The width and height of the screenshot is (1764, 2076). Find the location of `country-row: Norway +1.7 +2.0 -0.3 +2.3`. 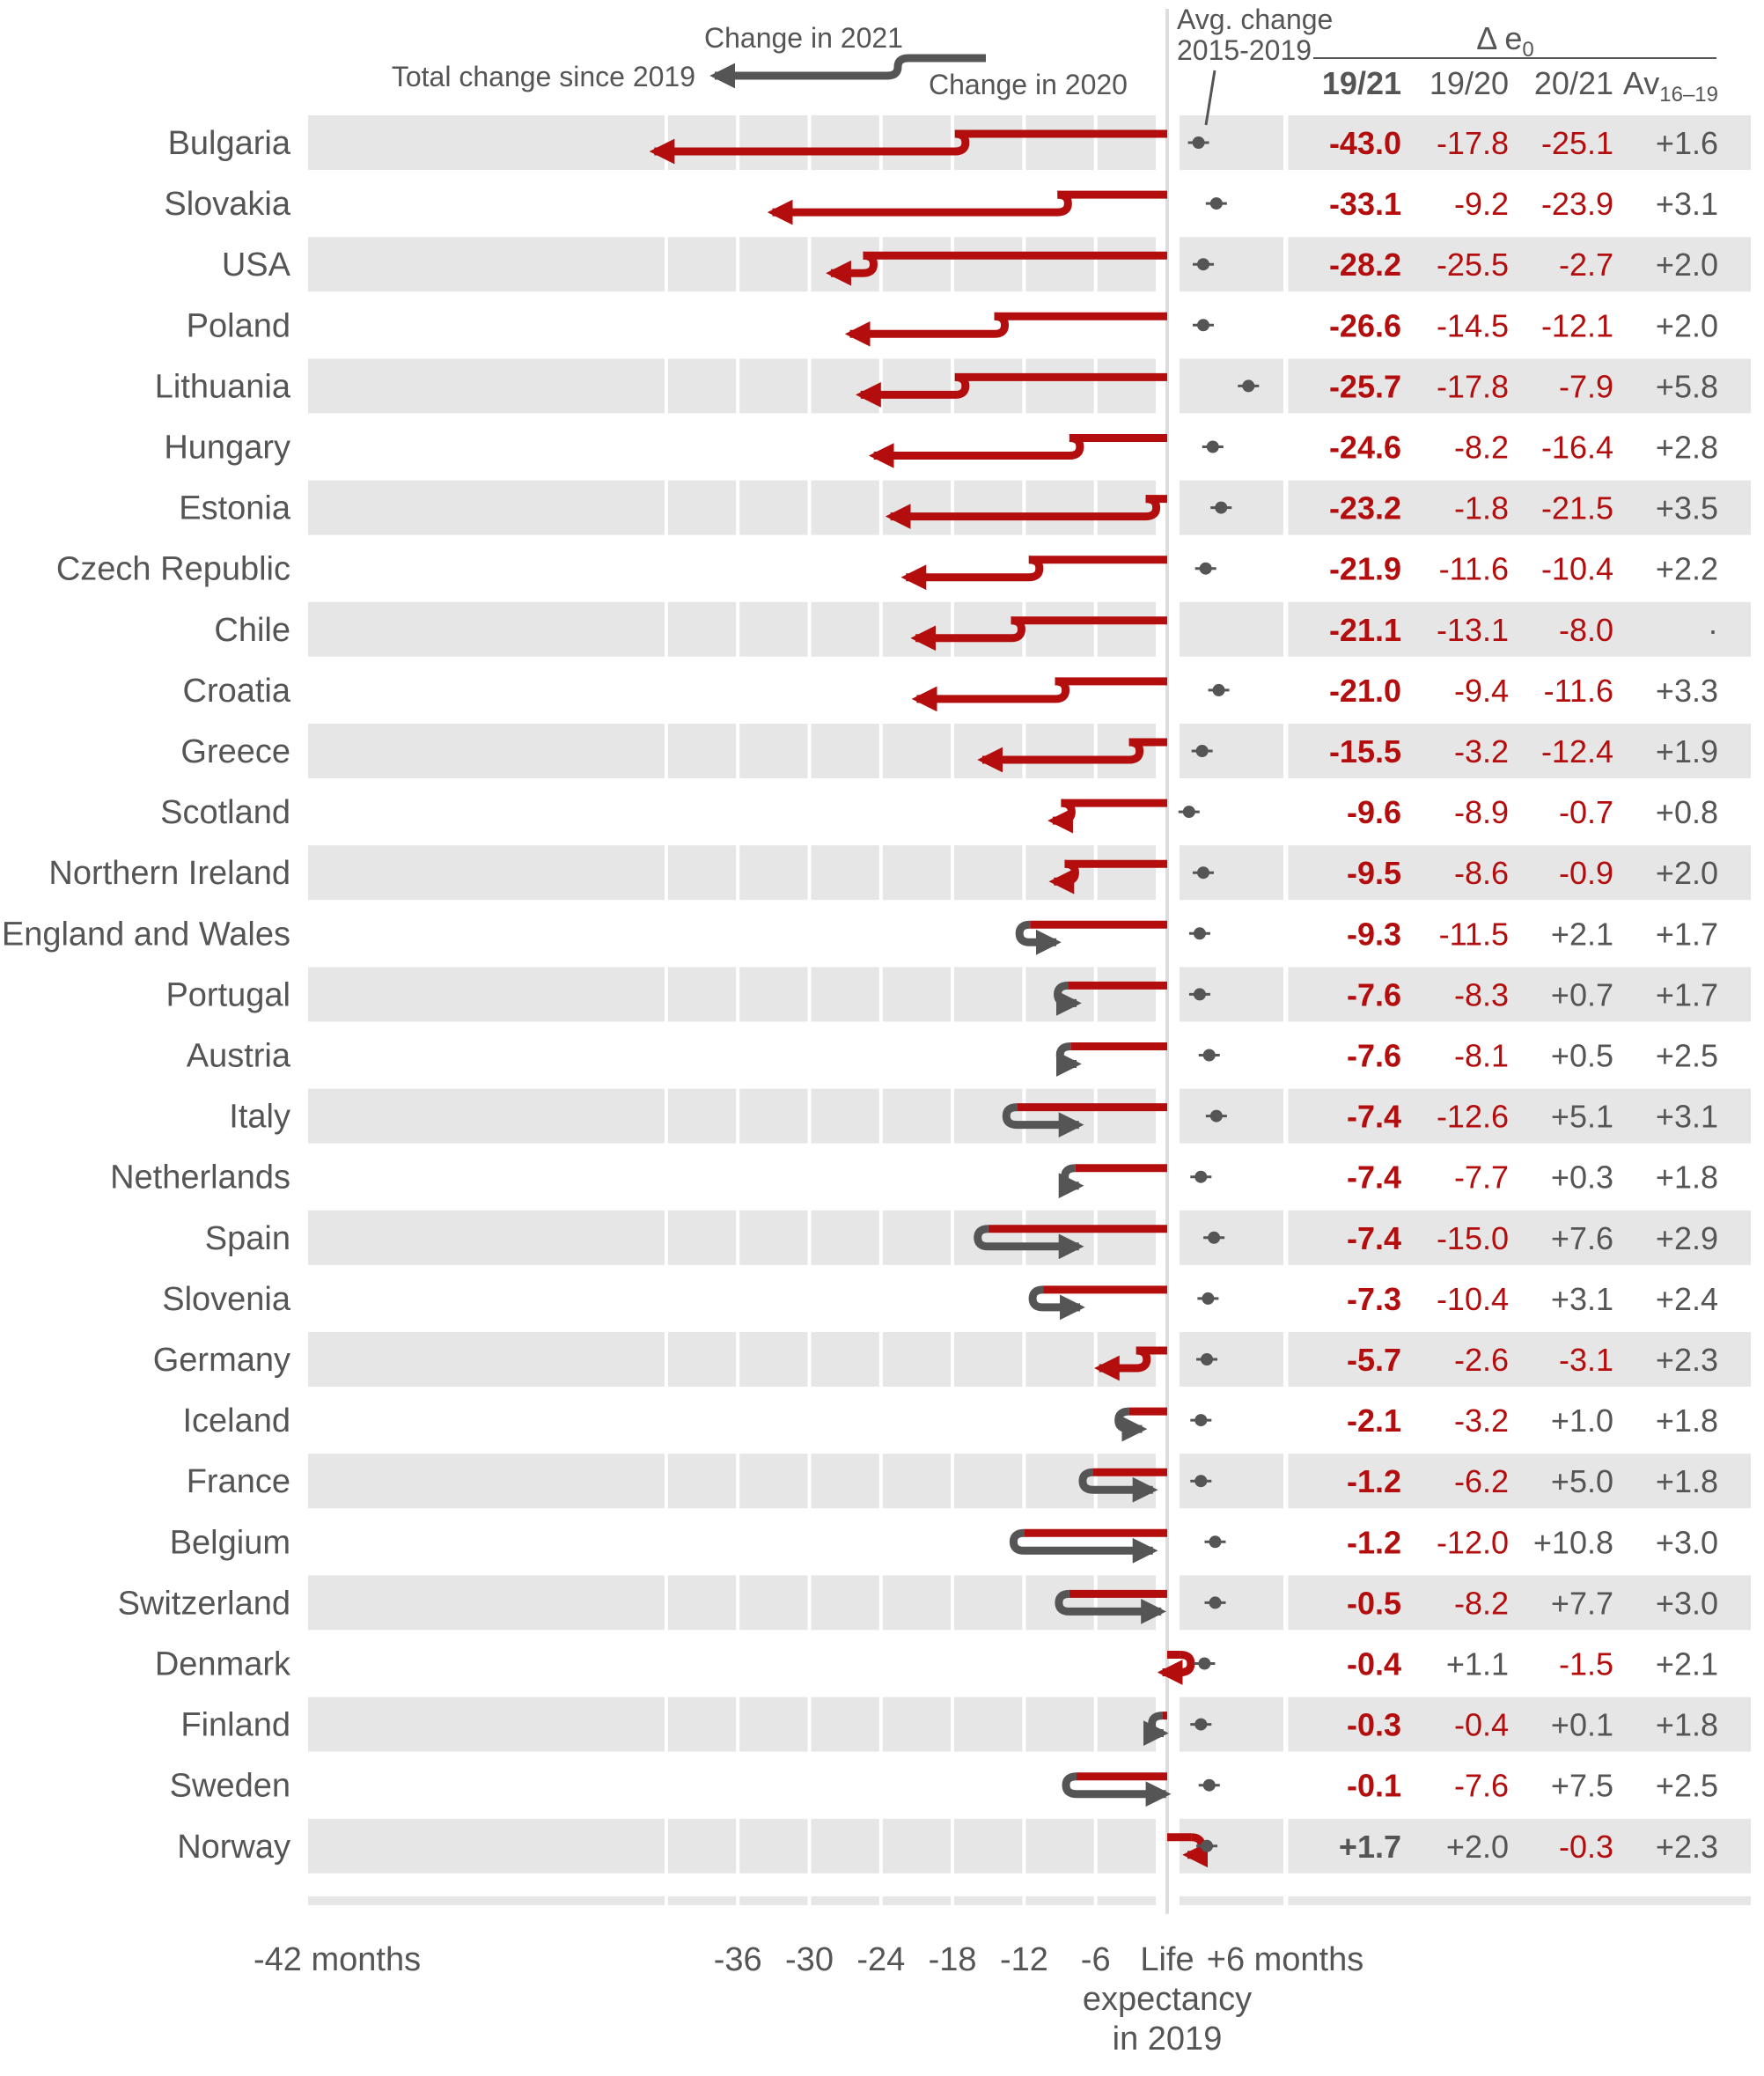

country-row: Norway +1.7 +2.0 -0.3 +2.3 is located at coordinates (948, 1848).